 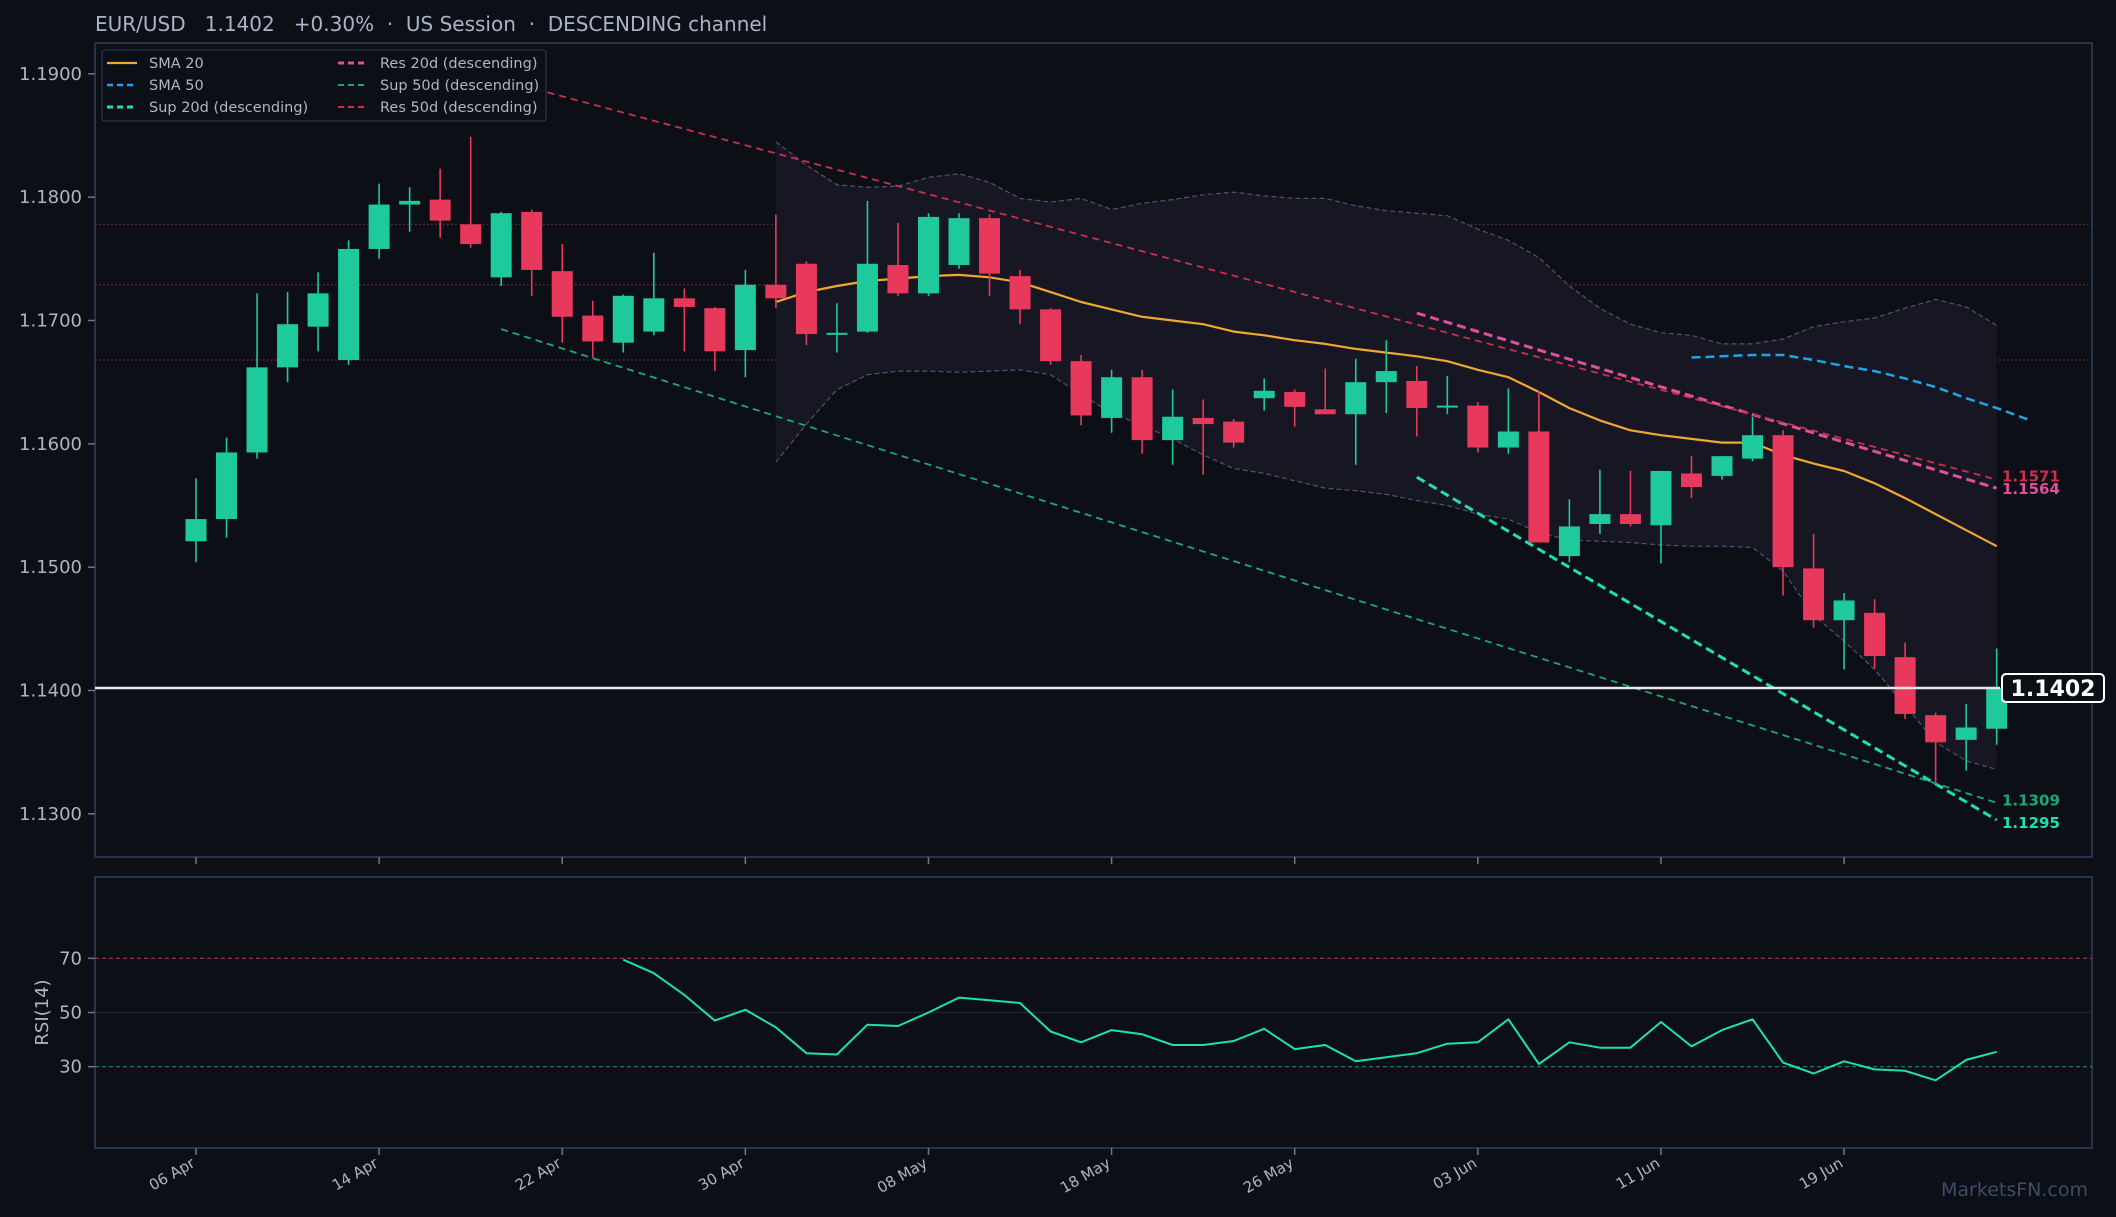 I want to click on current-price-box, so click(x=2053, y=688).